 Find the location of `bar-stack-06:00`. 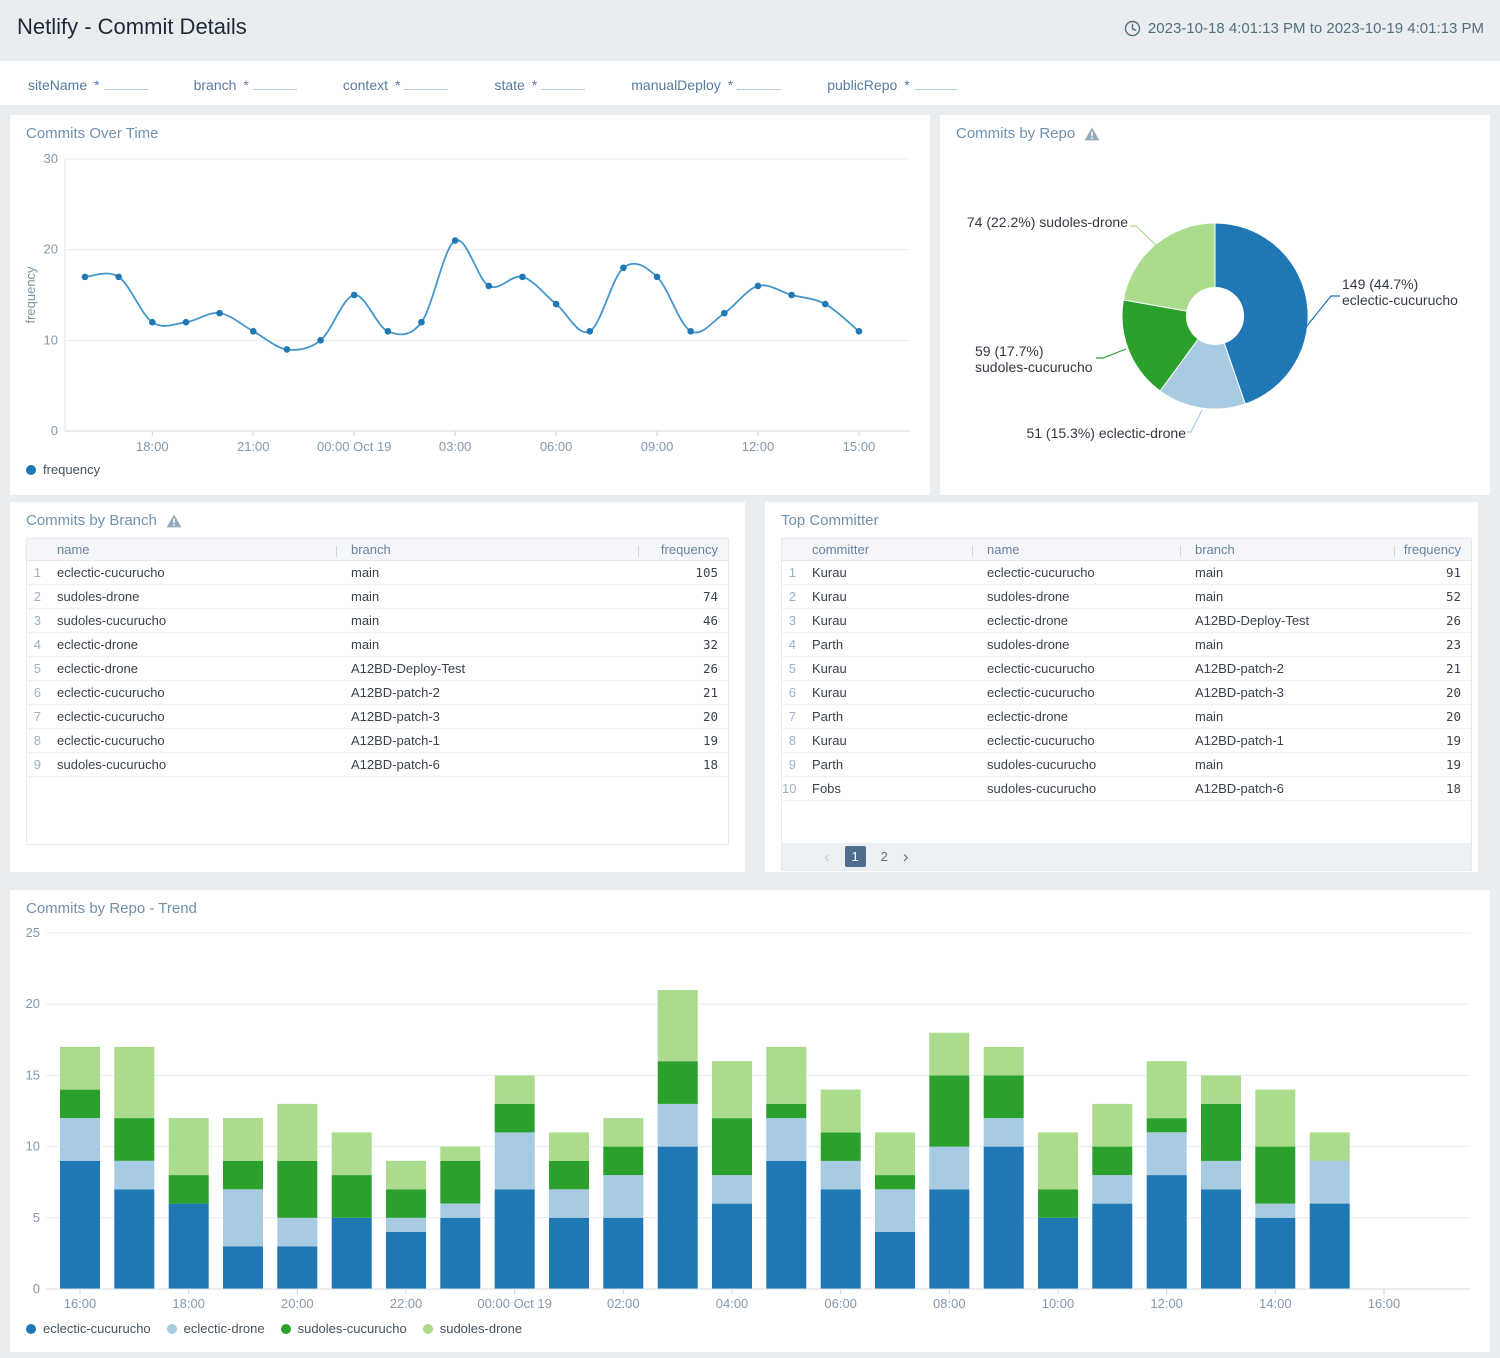

bar-stack-06:00 is located at coordinates (840, 1189).